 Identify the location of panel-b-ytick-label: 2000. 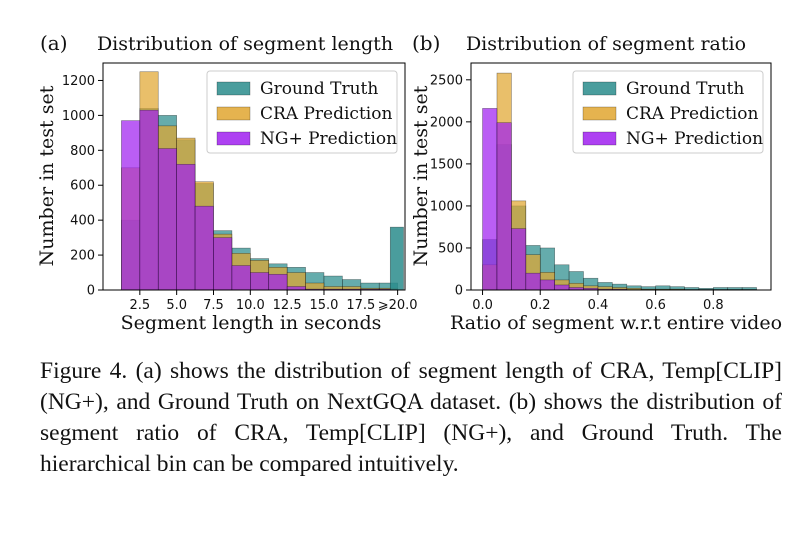
(446, 122).